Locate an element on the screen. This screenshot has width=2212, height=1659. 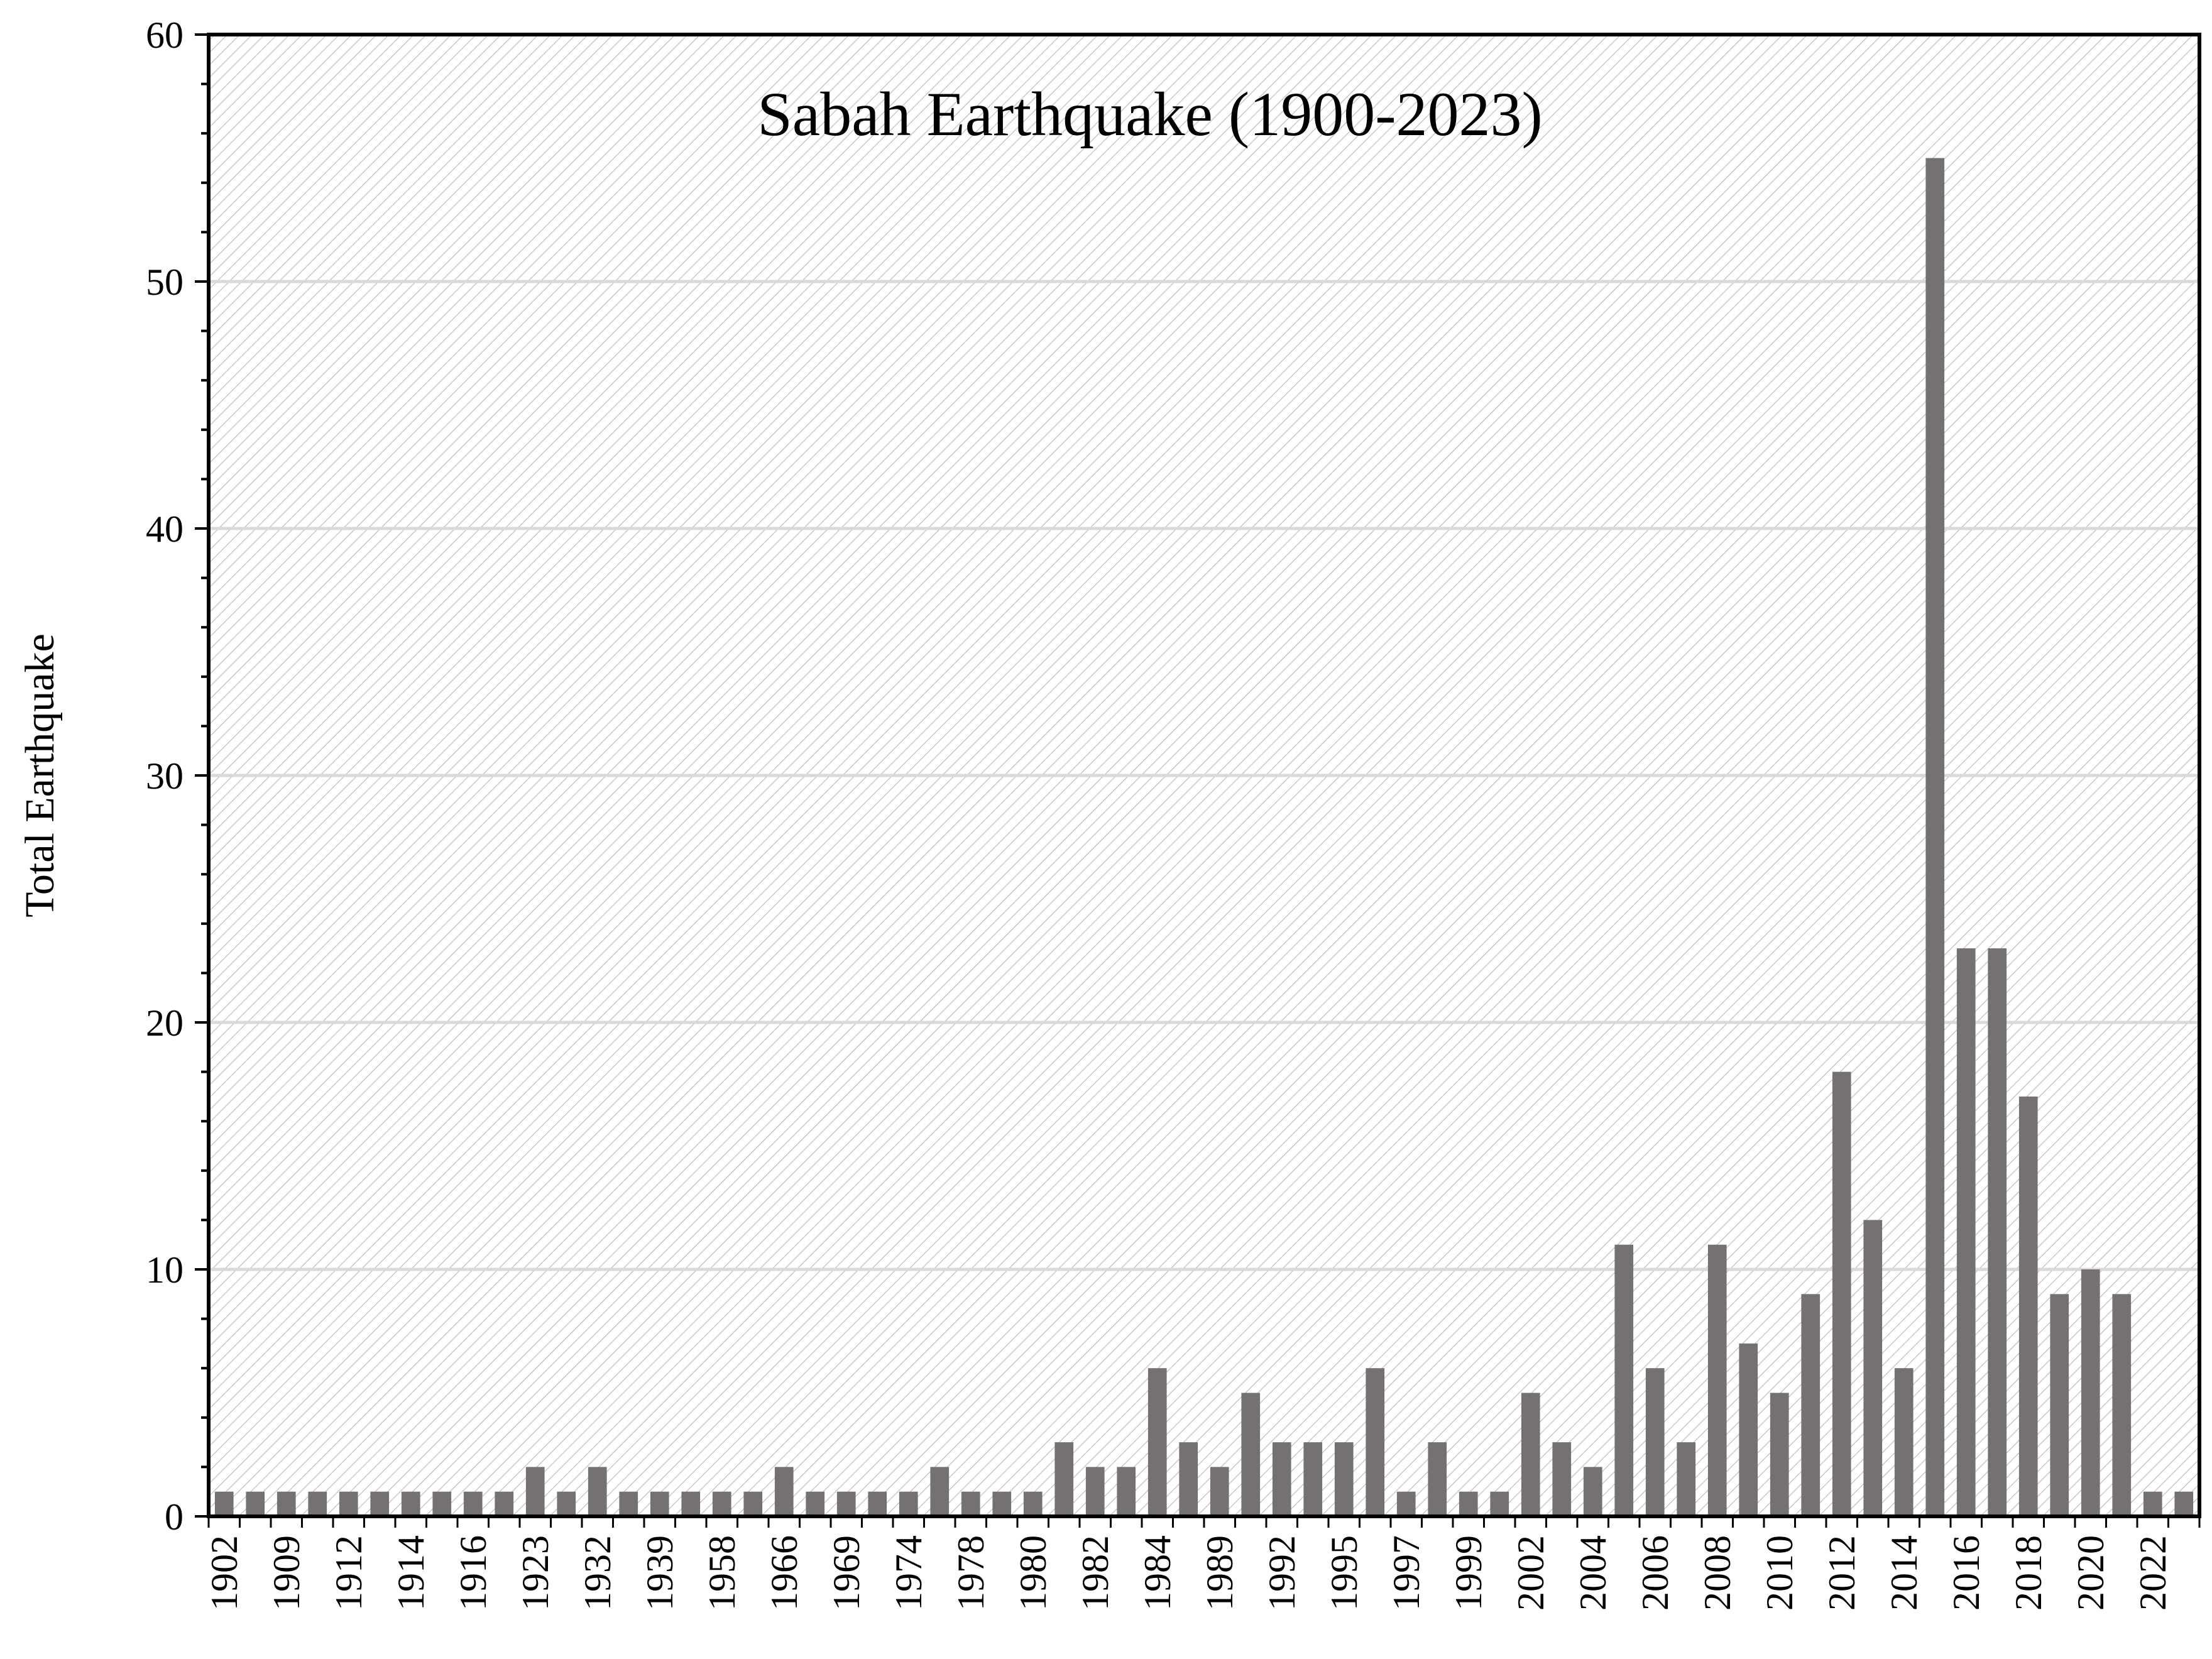
x-tick-label: 2008 is located at coordinates (1717, 1573).